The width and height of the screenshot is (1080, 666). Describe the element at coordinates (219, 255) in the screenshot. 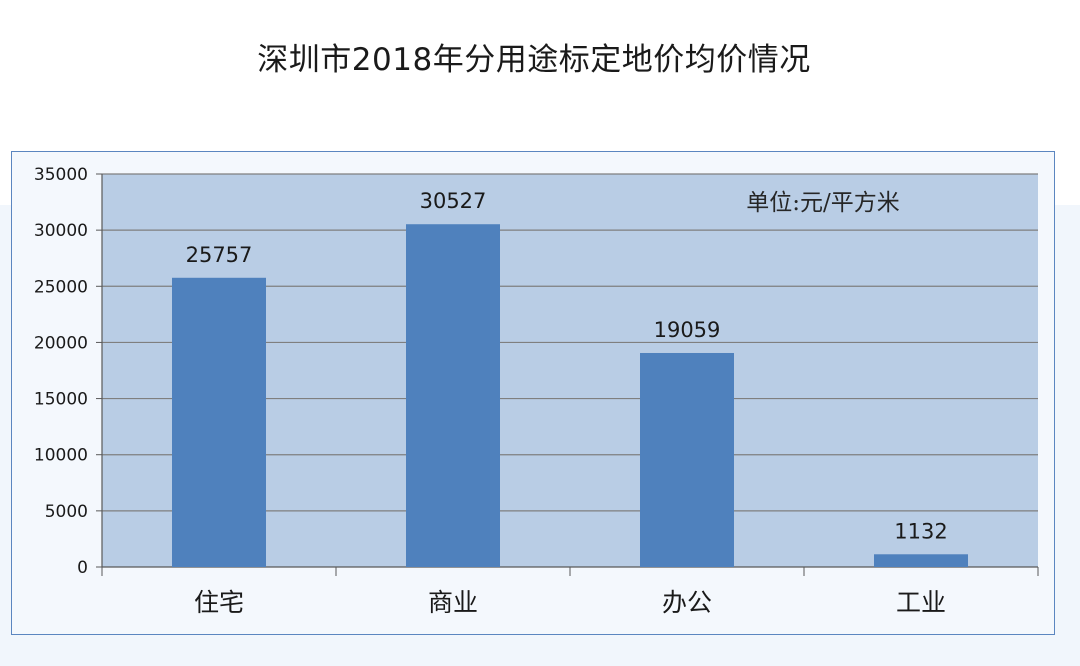

I see `bar-value-label: 25757` at that location.